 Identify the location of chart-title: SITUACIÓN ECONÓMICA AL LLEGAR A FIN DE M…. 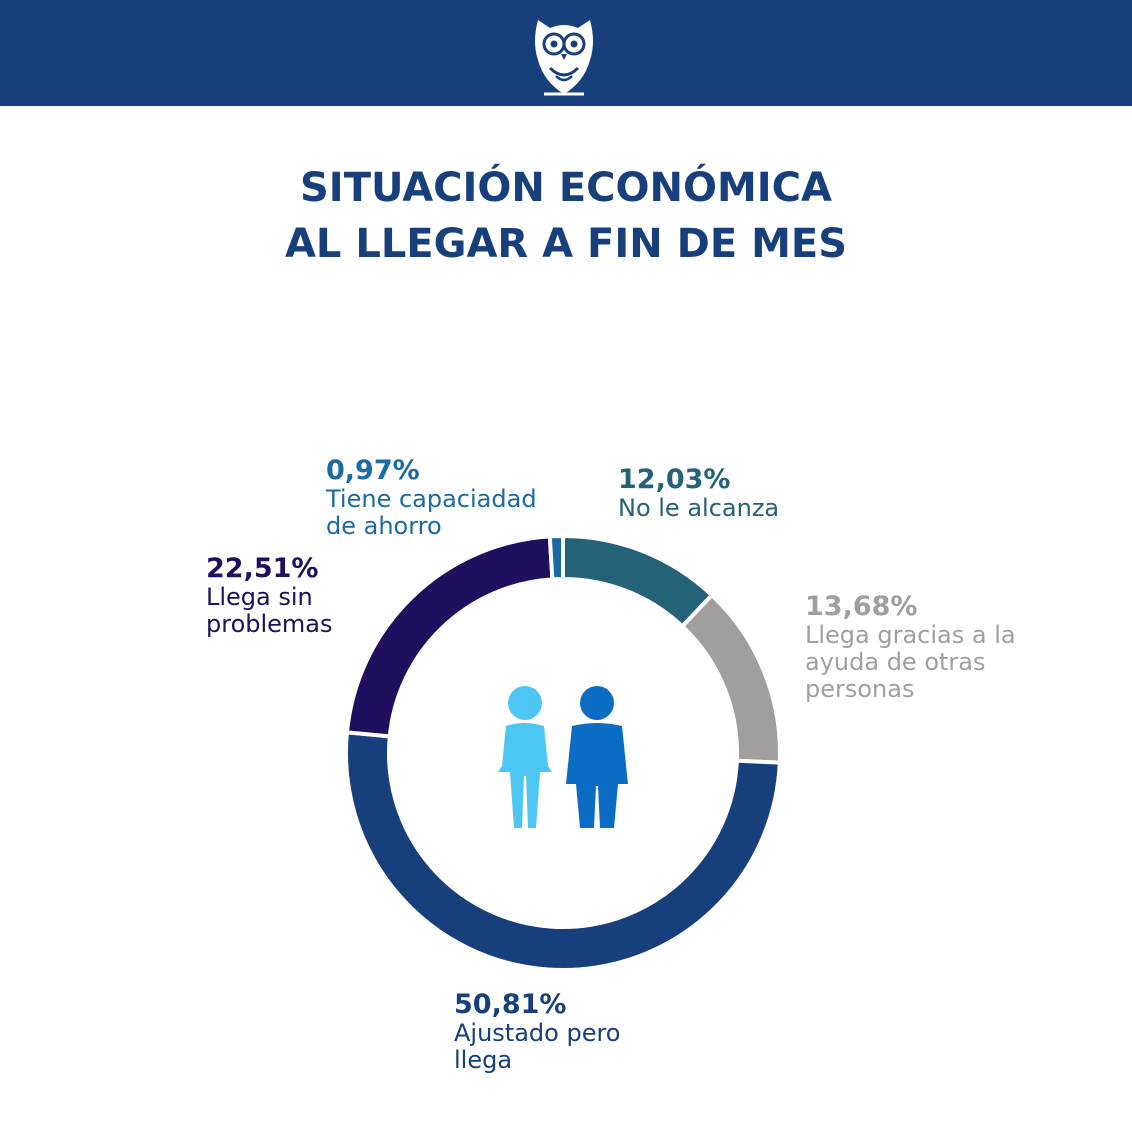
(566, 216).